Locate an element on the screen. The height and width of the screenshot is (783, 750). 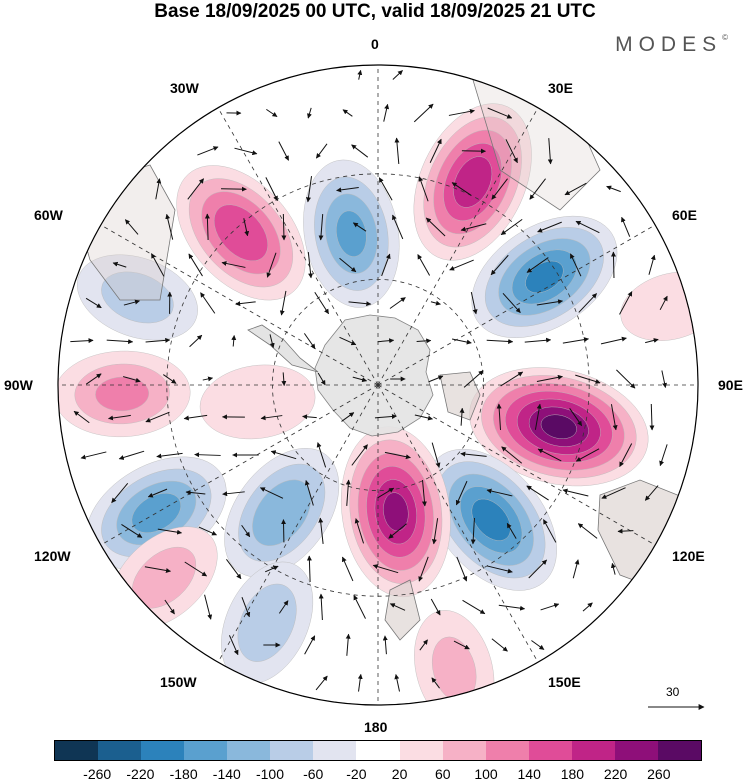
arrow-right-icon is located at coordinates (676, 707).